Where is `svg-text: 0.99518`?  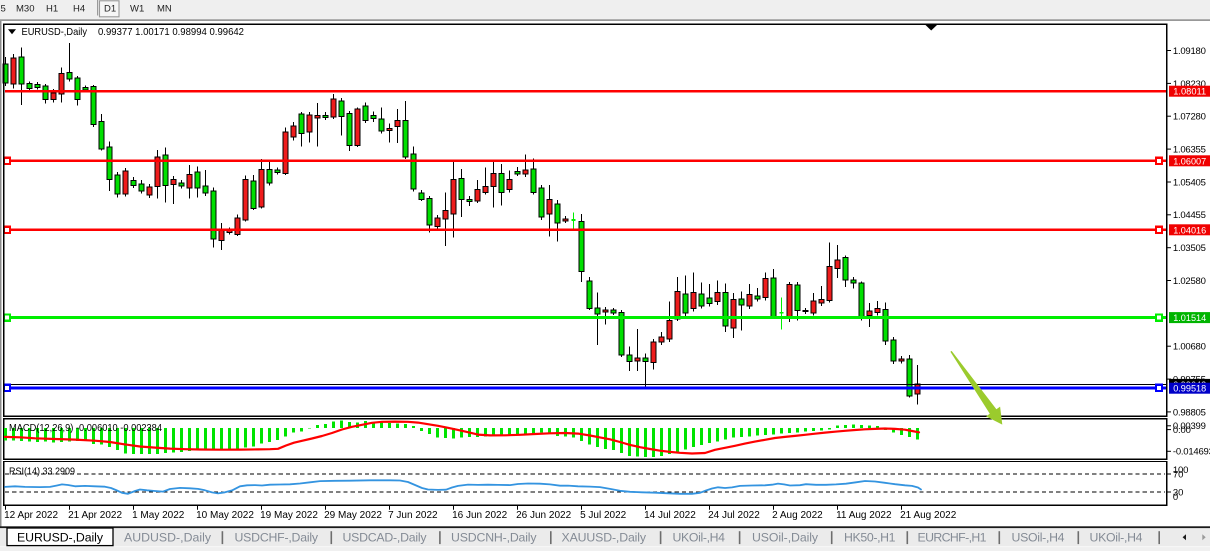 svg-text: 0.99518 is located at coordinates (1189, 389).